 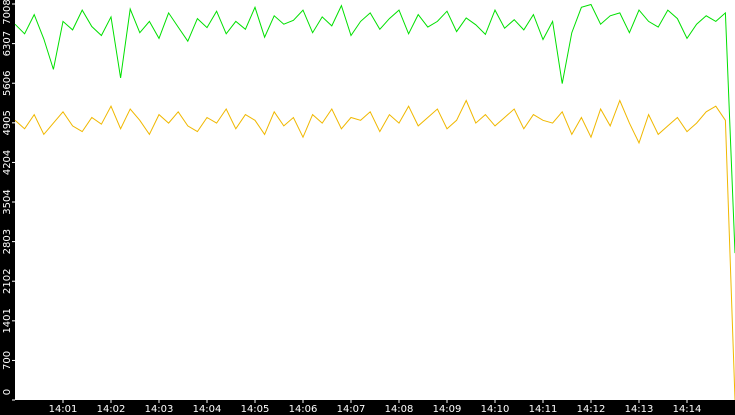 I want to click on x-tick-label: 14:13, so click(x=639, y=409).